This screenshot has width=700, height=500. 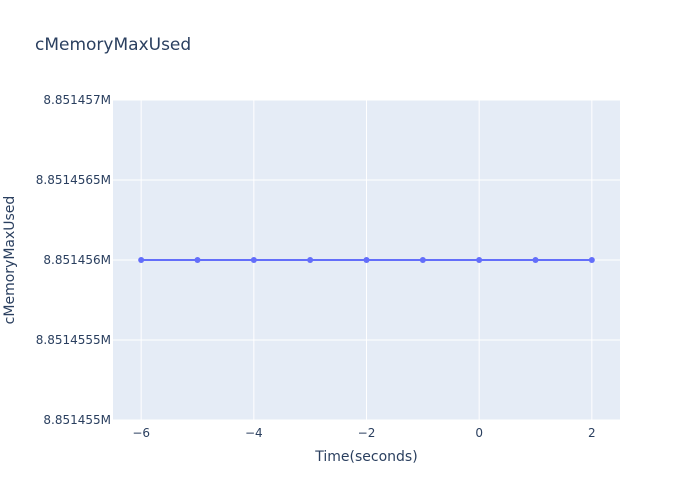 What do you see at coordinates (77, 260) in the screenshot?
I see `y-tick-label: 8.851456M` at bounding box center [77, 260].